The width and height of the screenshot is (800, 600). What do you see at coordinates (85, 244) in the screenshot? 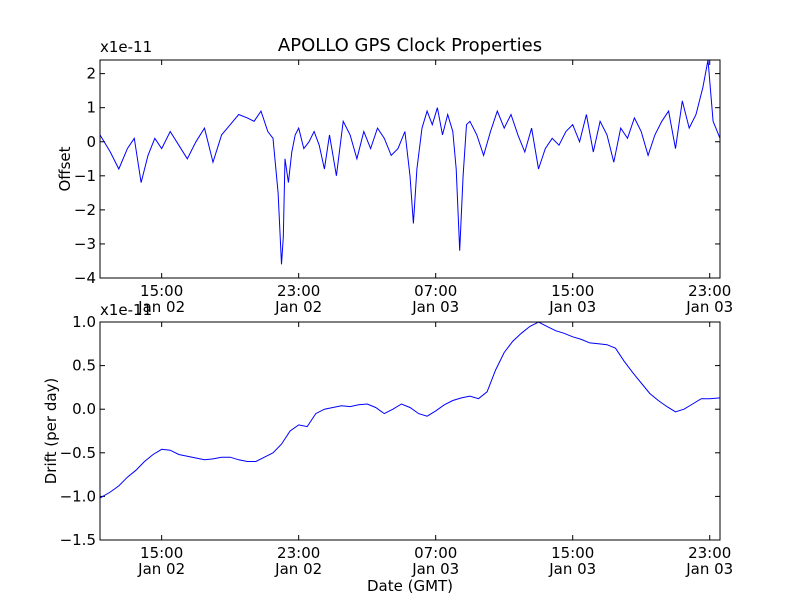
I see `offset-ytick-label: −3` at bounding box center [85, 244].